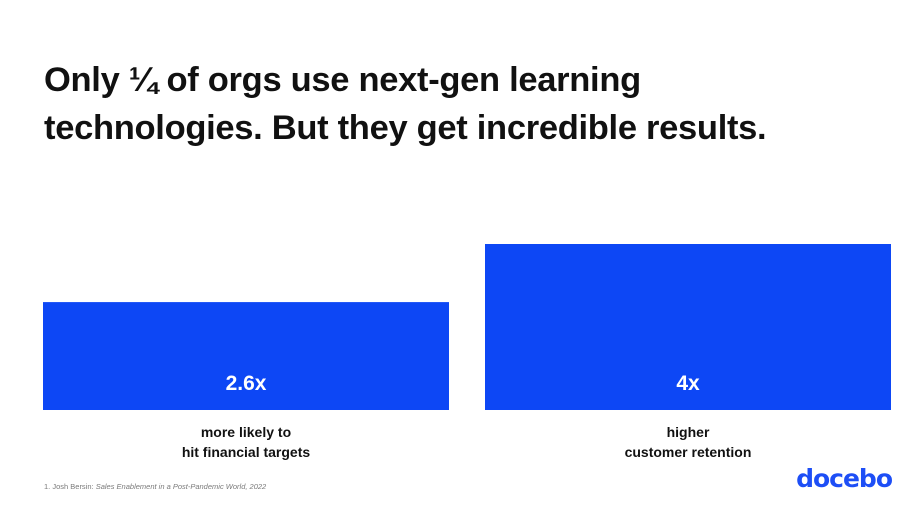 The image size is (914, 525). Describe the element at coordinates (688, 452) in the screenshot. I see `bar-category-label-2-line-2: customer retention` at that location.